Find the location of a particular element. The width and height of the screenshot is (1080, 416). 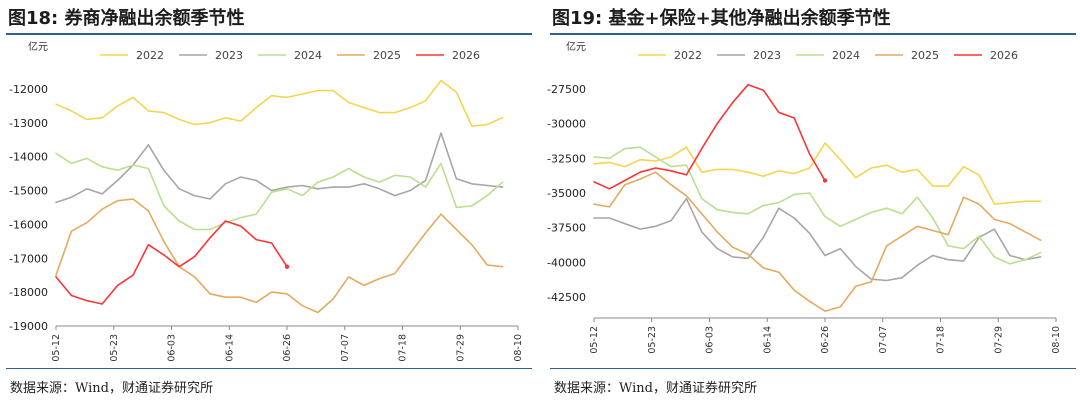

y-tick-label: -18000 is located at coordinates (28, 292).